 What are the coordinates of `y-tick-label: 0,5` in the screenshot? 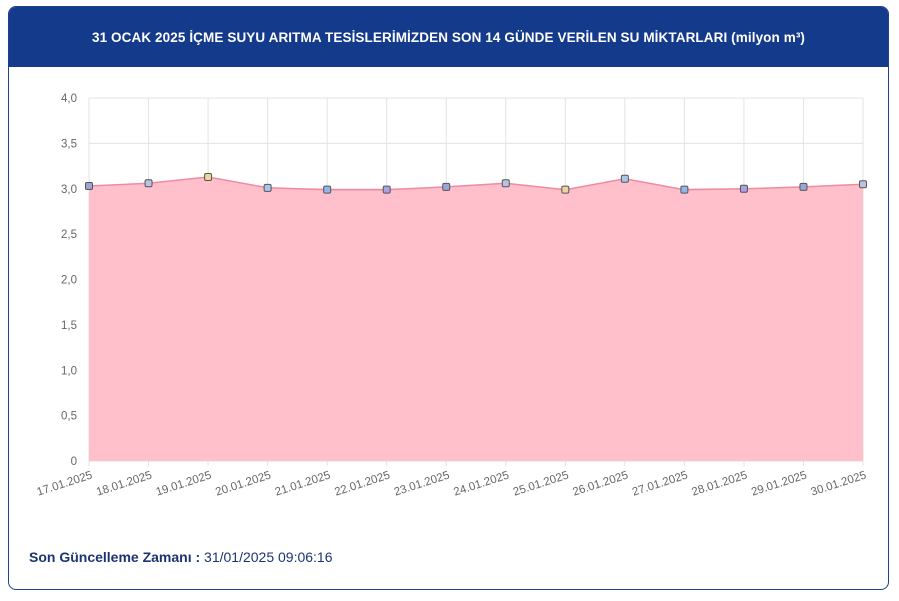 It's located at (69, 417).